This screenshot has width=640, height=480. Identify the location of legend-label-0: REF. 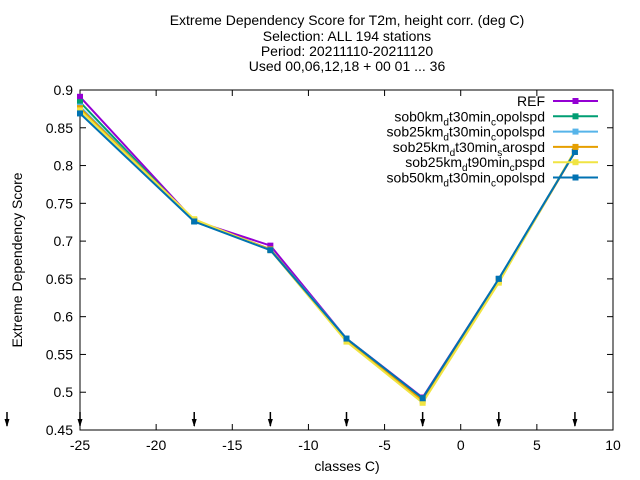
(531, 101).